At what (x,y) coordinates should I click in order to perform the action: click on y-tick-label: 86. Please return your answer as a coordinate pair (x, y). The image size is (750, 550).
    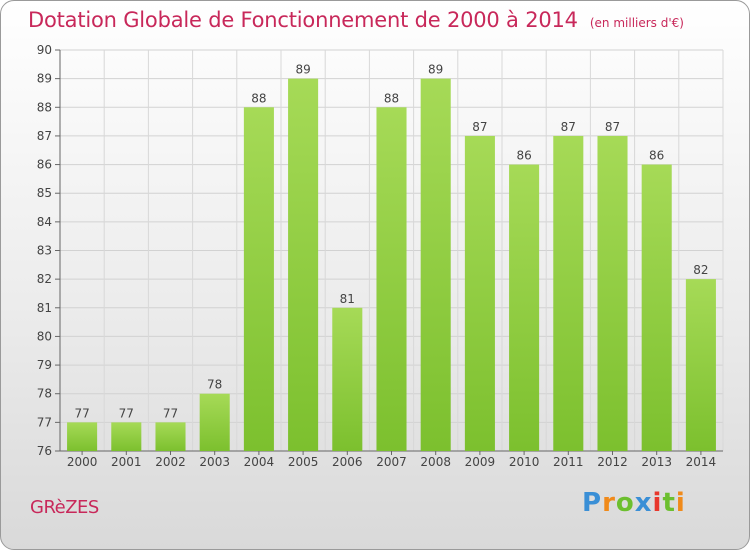
    Looking at the image, I should click on (44, 165).